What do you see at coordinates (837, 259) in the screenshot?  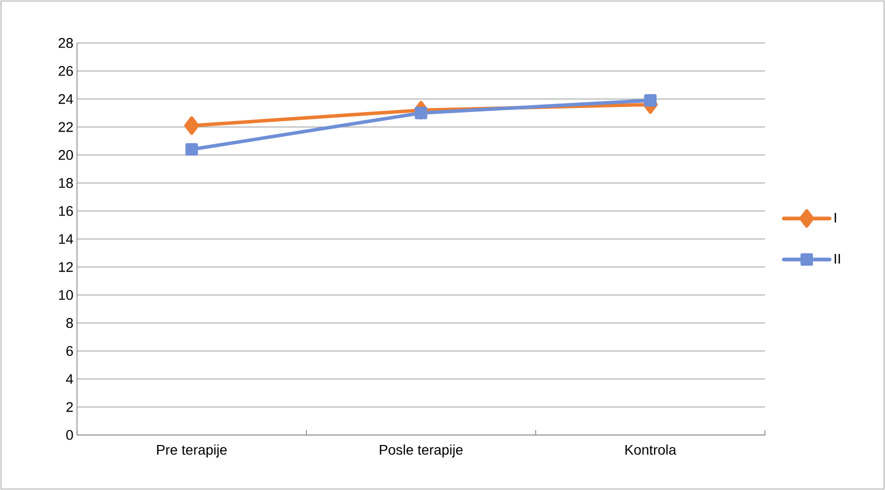 I see `legend-label: II` at bounding box center [837, 259].